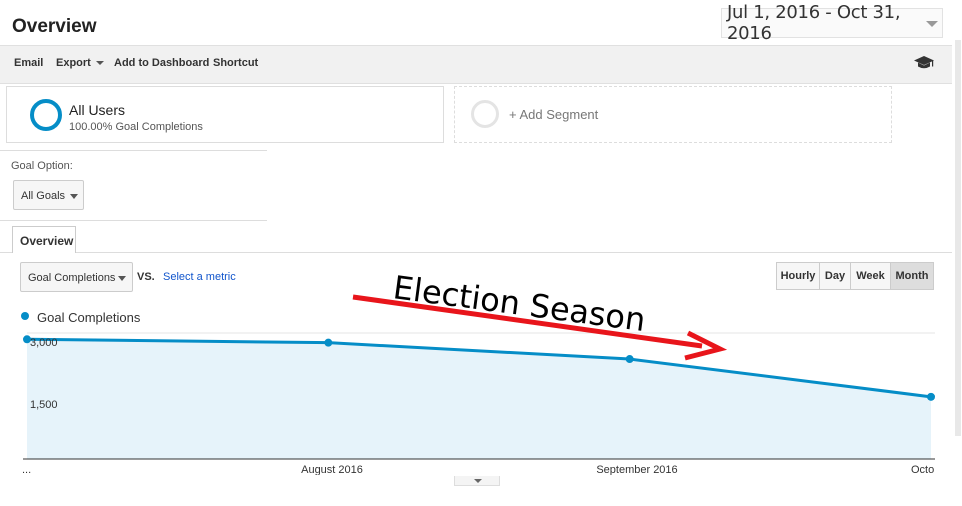 Image resolution: width=962 pixels, height=506 pixels. Describe the element at coordinates (519, 303) in the screenshot. I see `election-season-label: Election Season` at that location.